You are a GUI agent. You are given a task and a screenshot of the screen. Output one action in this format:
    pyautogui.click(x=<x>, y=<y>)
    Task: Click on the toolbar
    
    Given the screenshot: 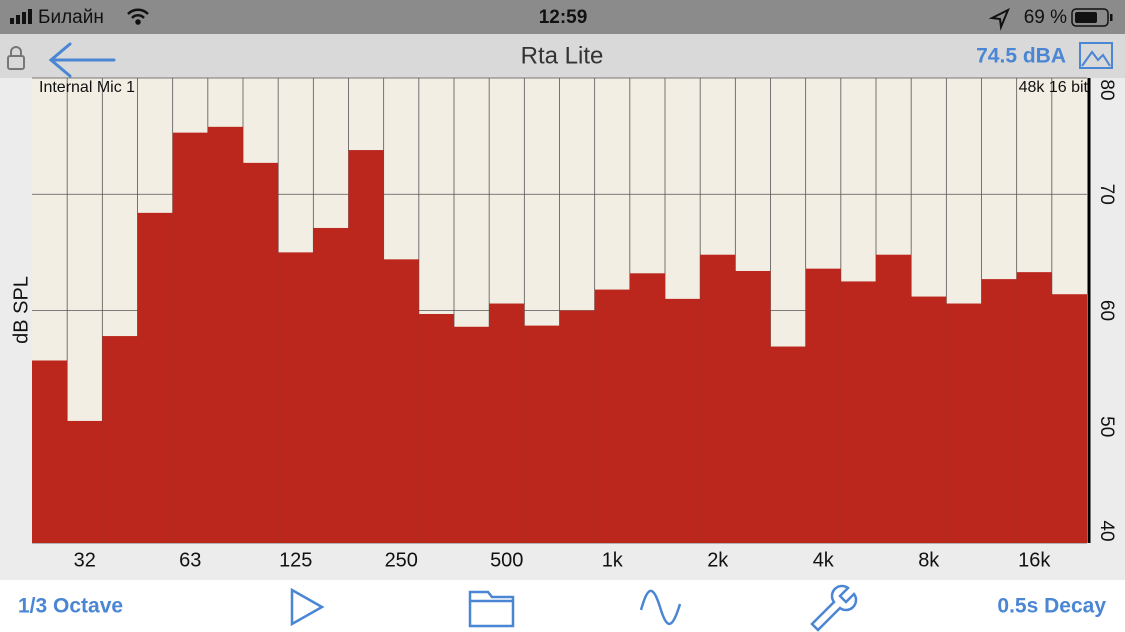 What is the action you would take?
    pyautogui.click(x=562, y=606)
    